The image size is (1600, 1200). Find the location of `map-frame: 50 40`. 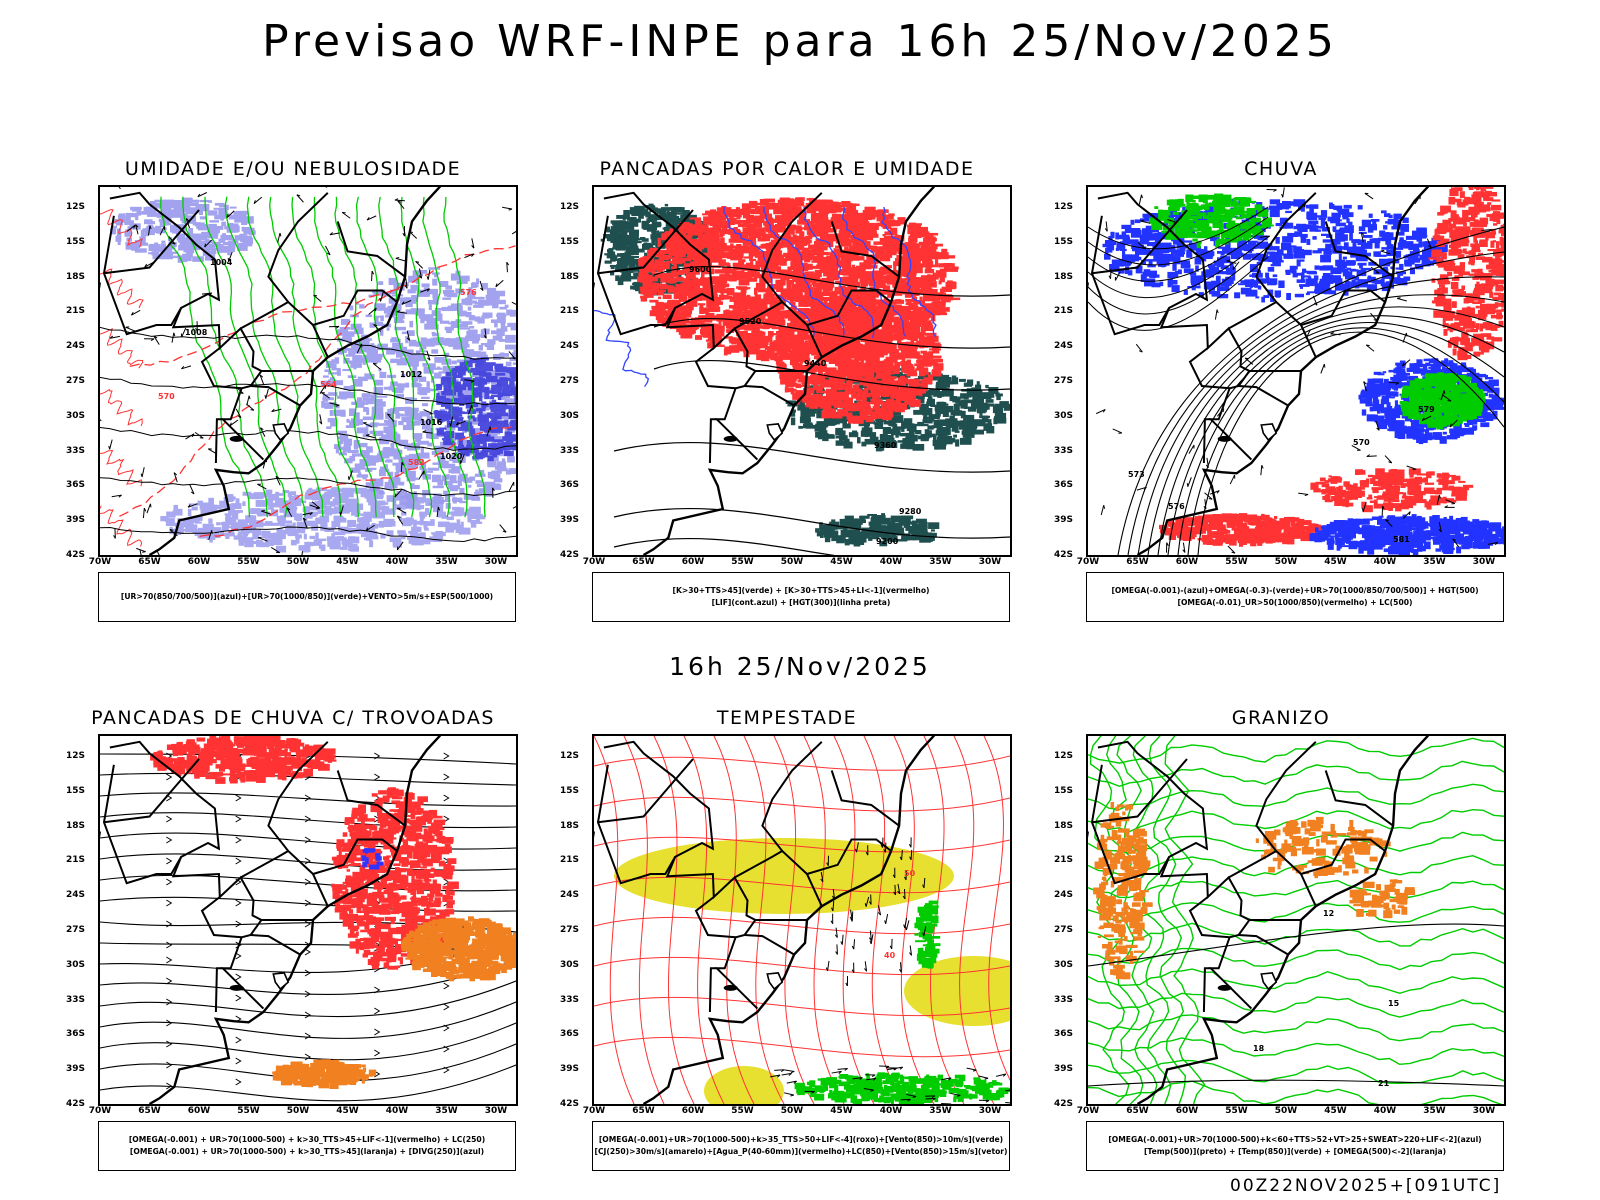

map-frame: 50 40 is located at coordinates (802, 920).